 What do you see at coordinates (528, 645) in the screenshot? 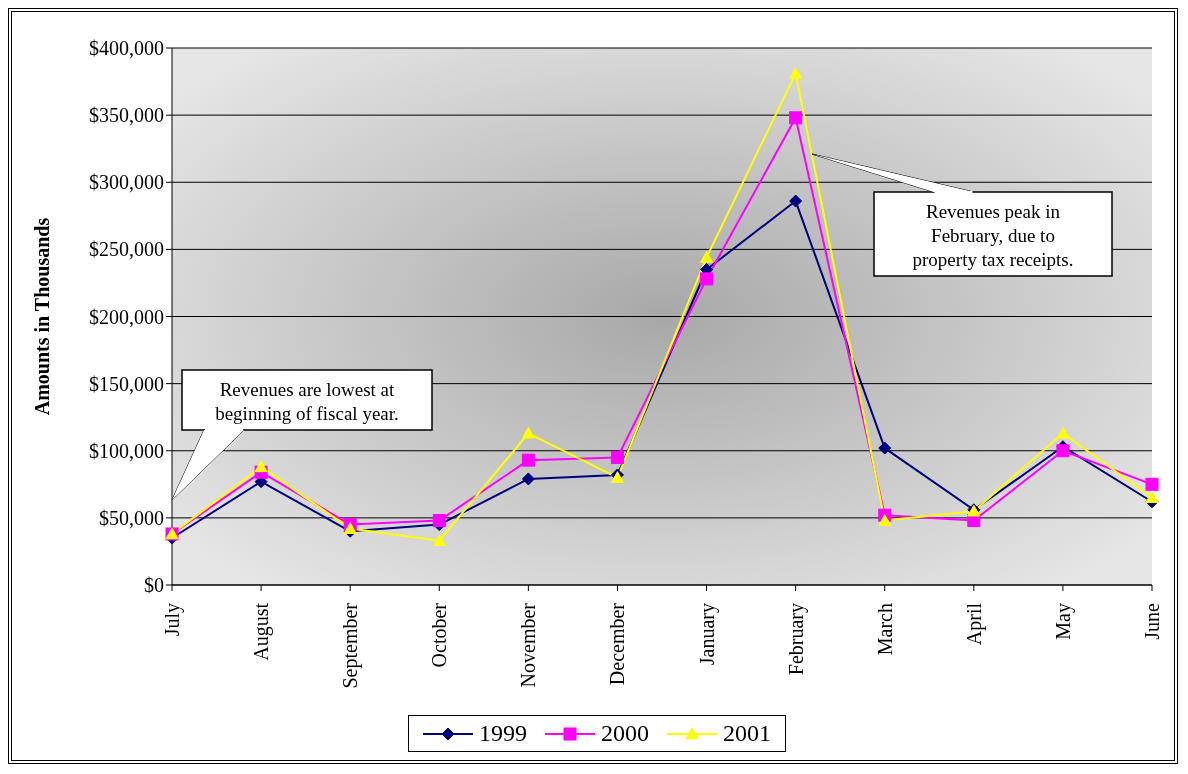
I see `x-tick-label: November` at bounding box center [528, 645].